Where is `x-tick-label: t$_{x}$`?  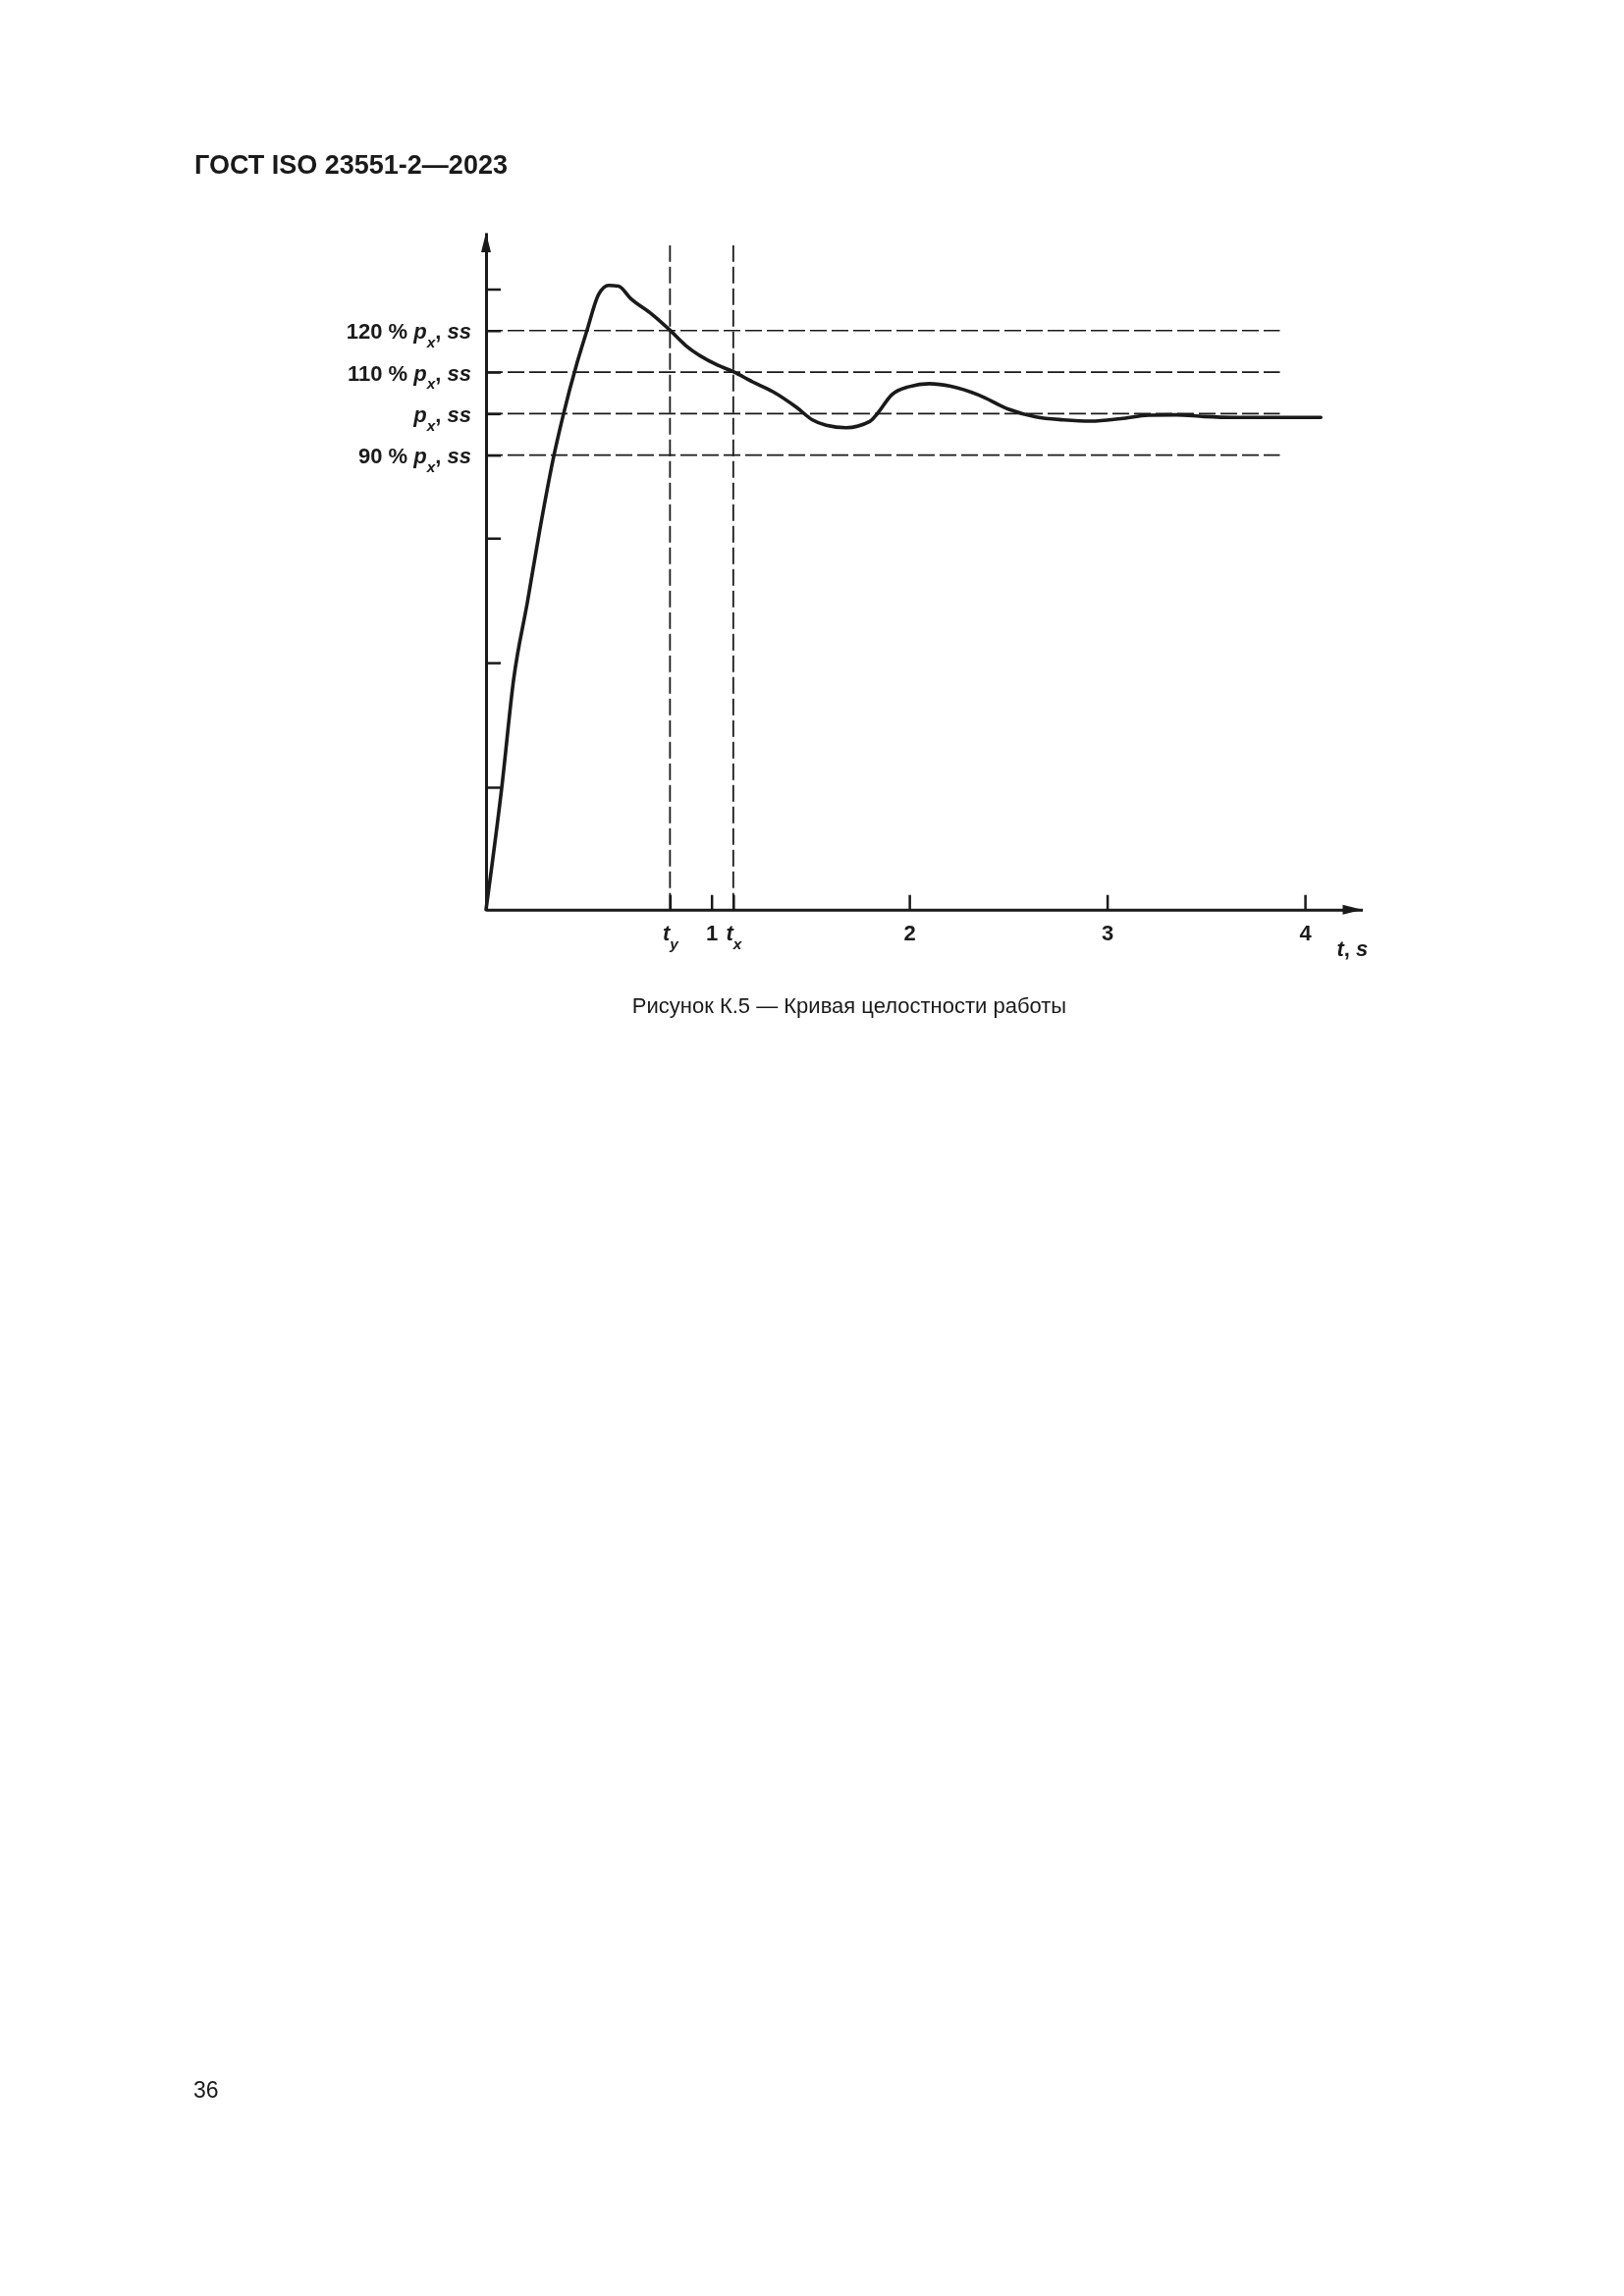 x-tick-label: t$_{x}$ is located at coordinates (734, 936).